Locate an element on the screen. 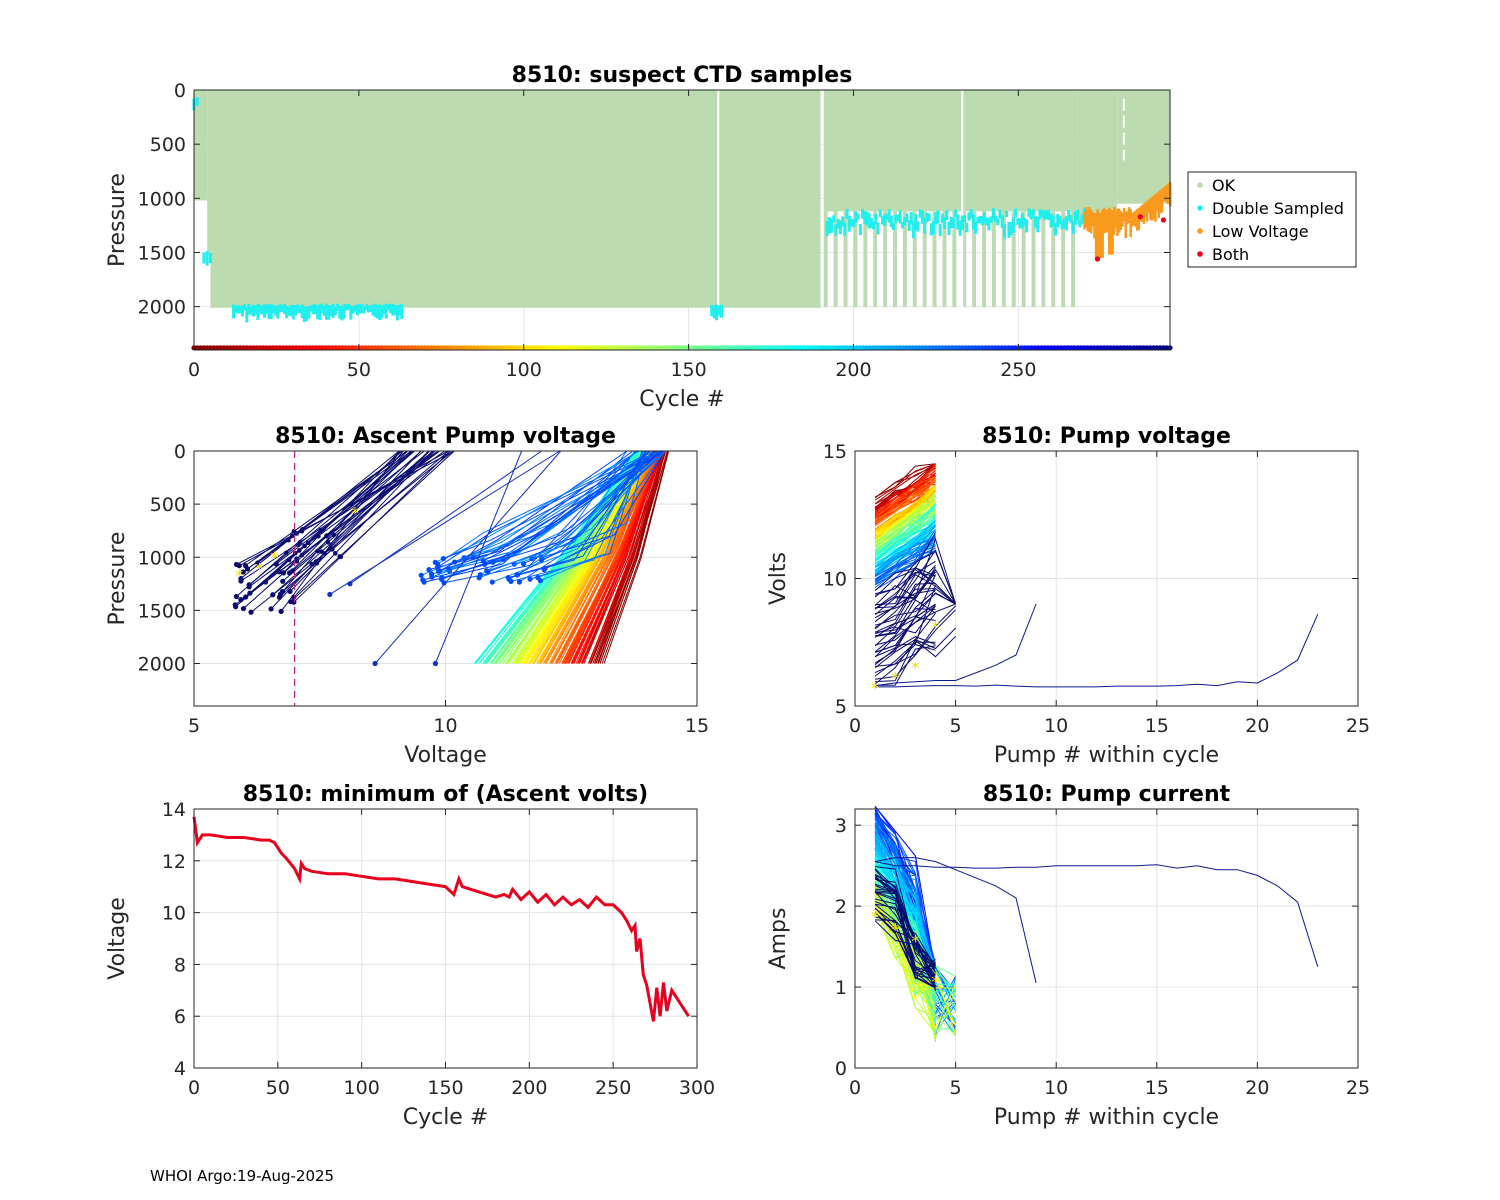  x-axis-label: Pump # within cycle is located at coordinates (1106, 1117).